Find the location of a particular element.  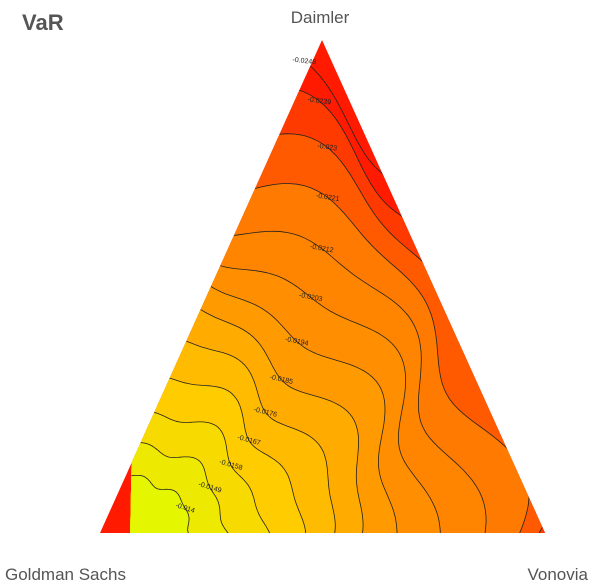

corner-label: Goldman Sachs is located at coordinates (65, 574).